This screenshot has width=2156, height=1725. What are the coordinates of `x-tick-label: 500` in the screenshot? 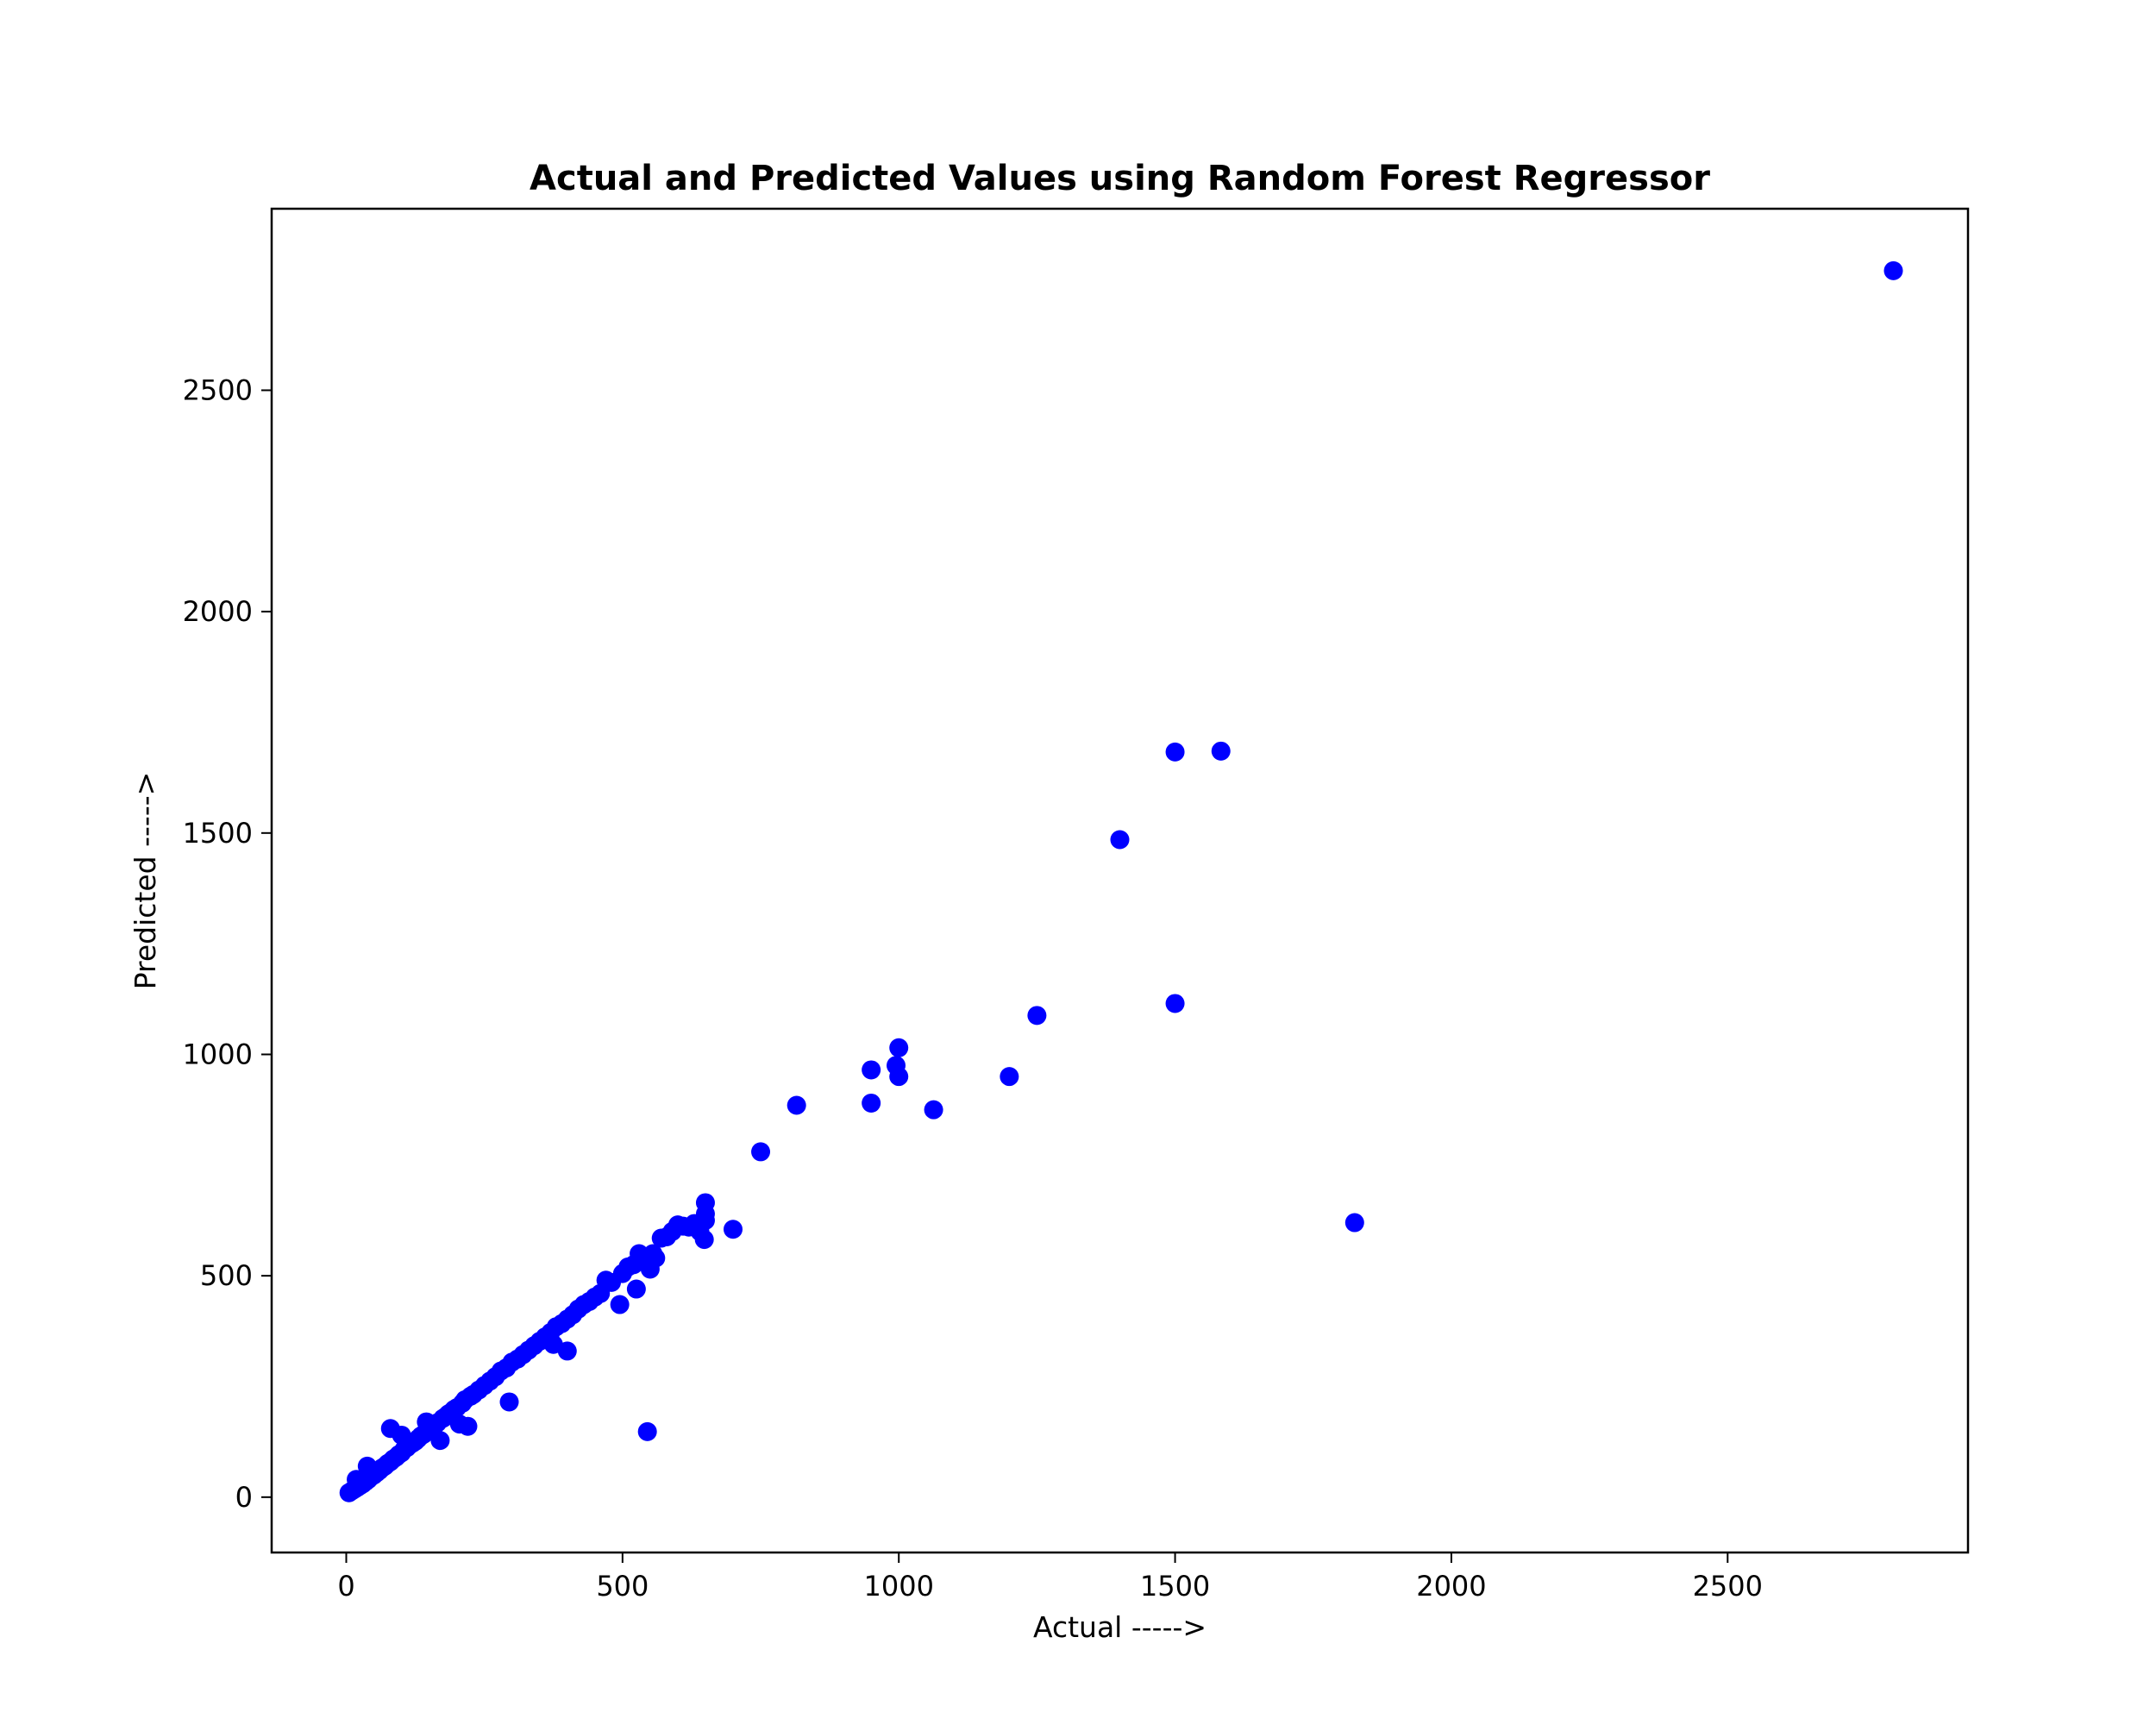 It's located at (622, 1586).